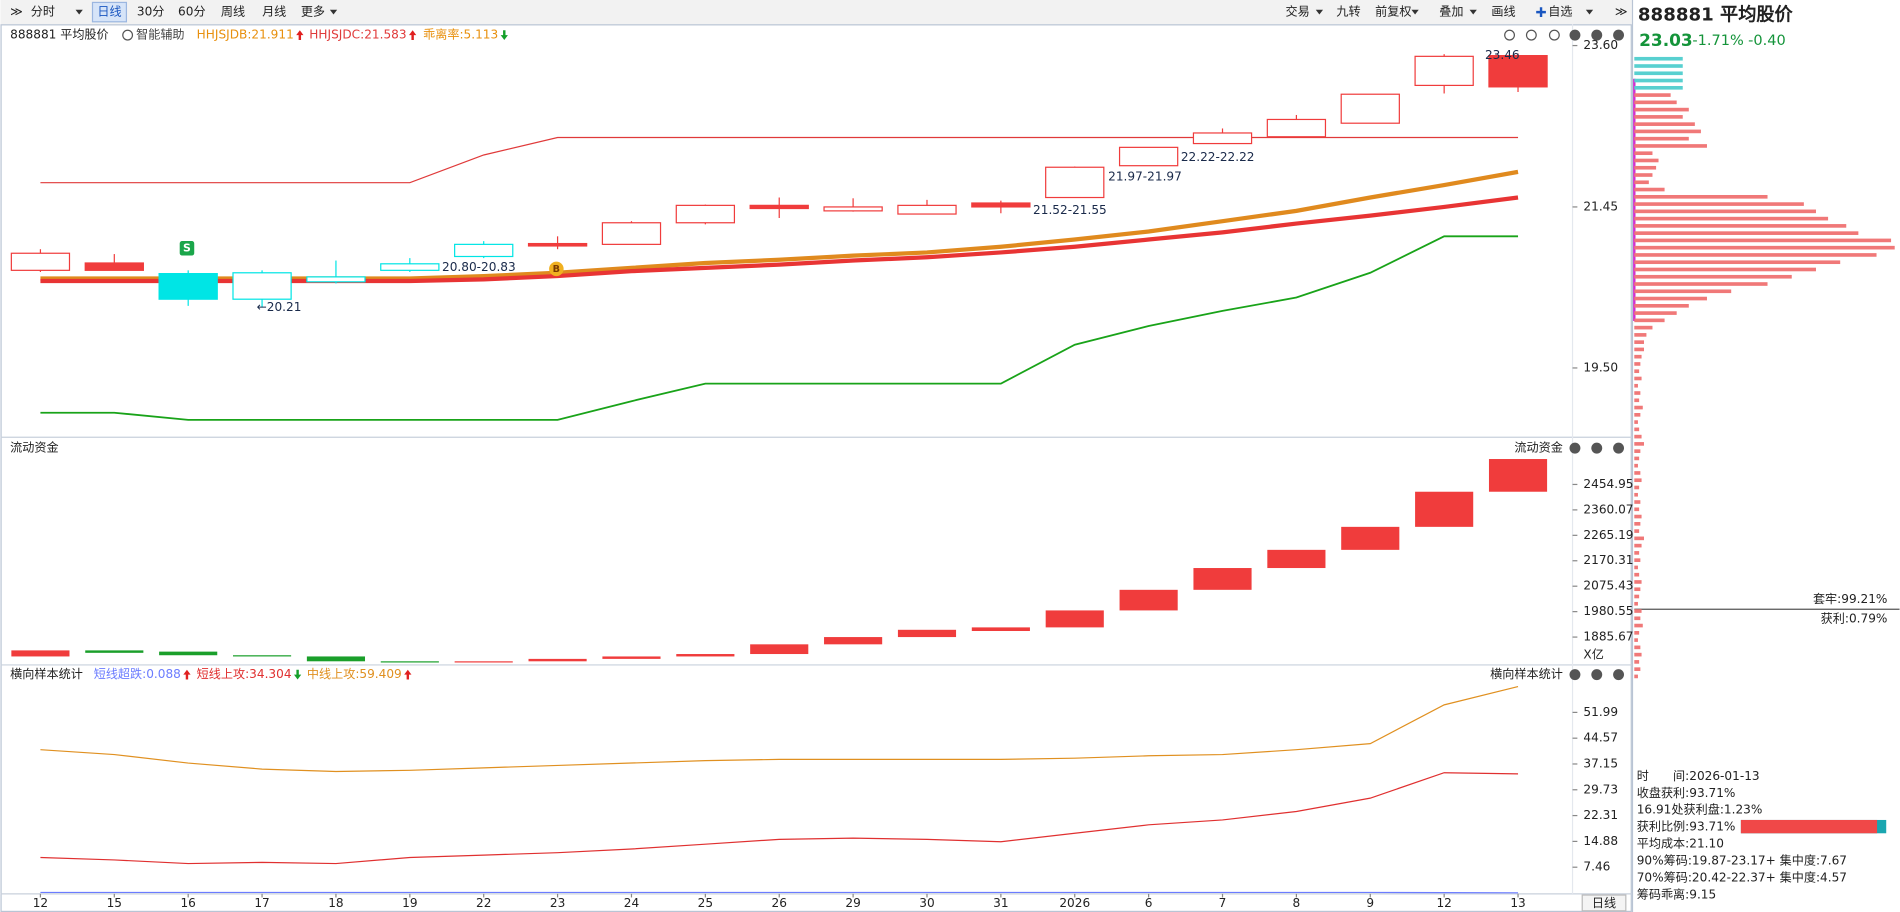  What do you see at coordinates (313, 12) in the screenshot?
I see `toolbar-button: 更多` at bounding box center [313, 12].